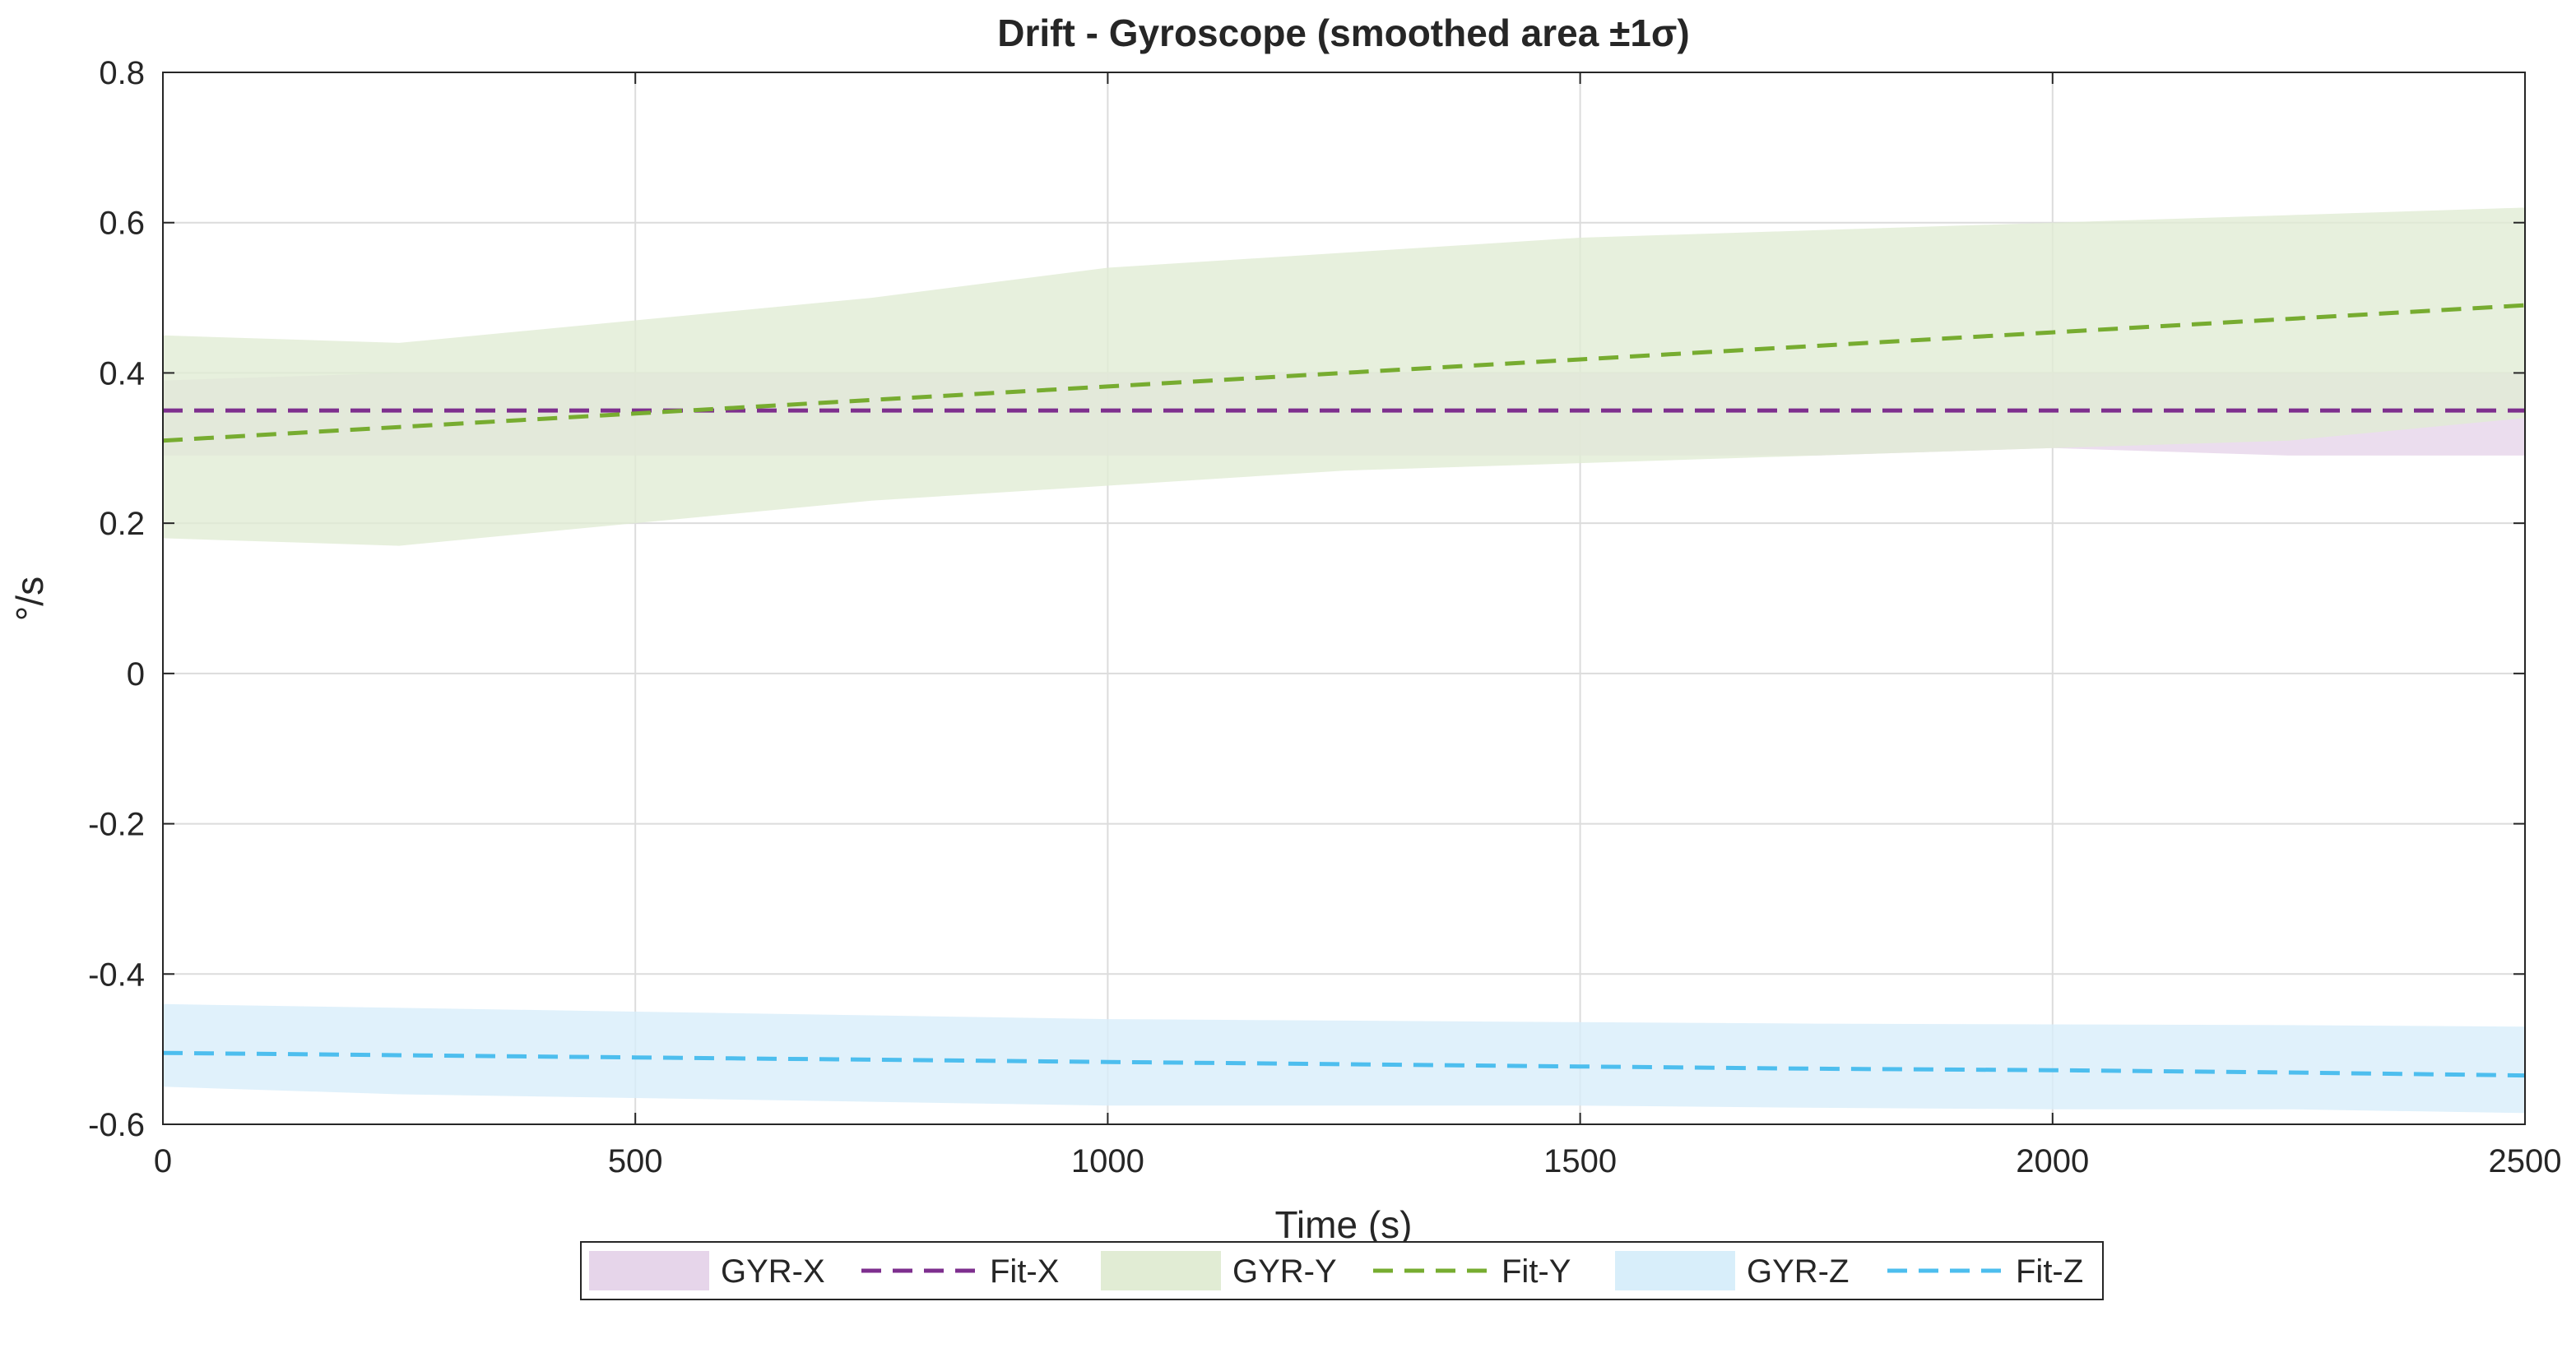 The image size is (2576, 1362). I want to click on x-axis-label: Time (s), so click(1344, 1224).